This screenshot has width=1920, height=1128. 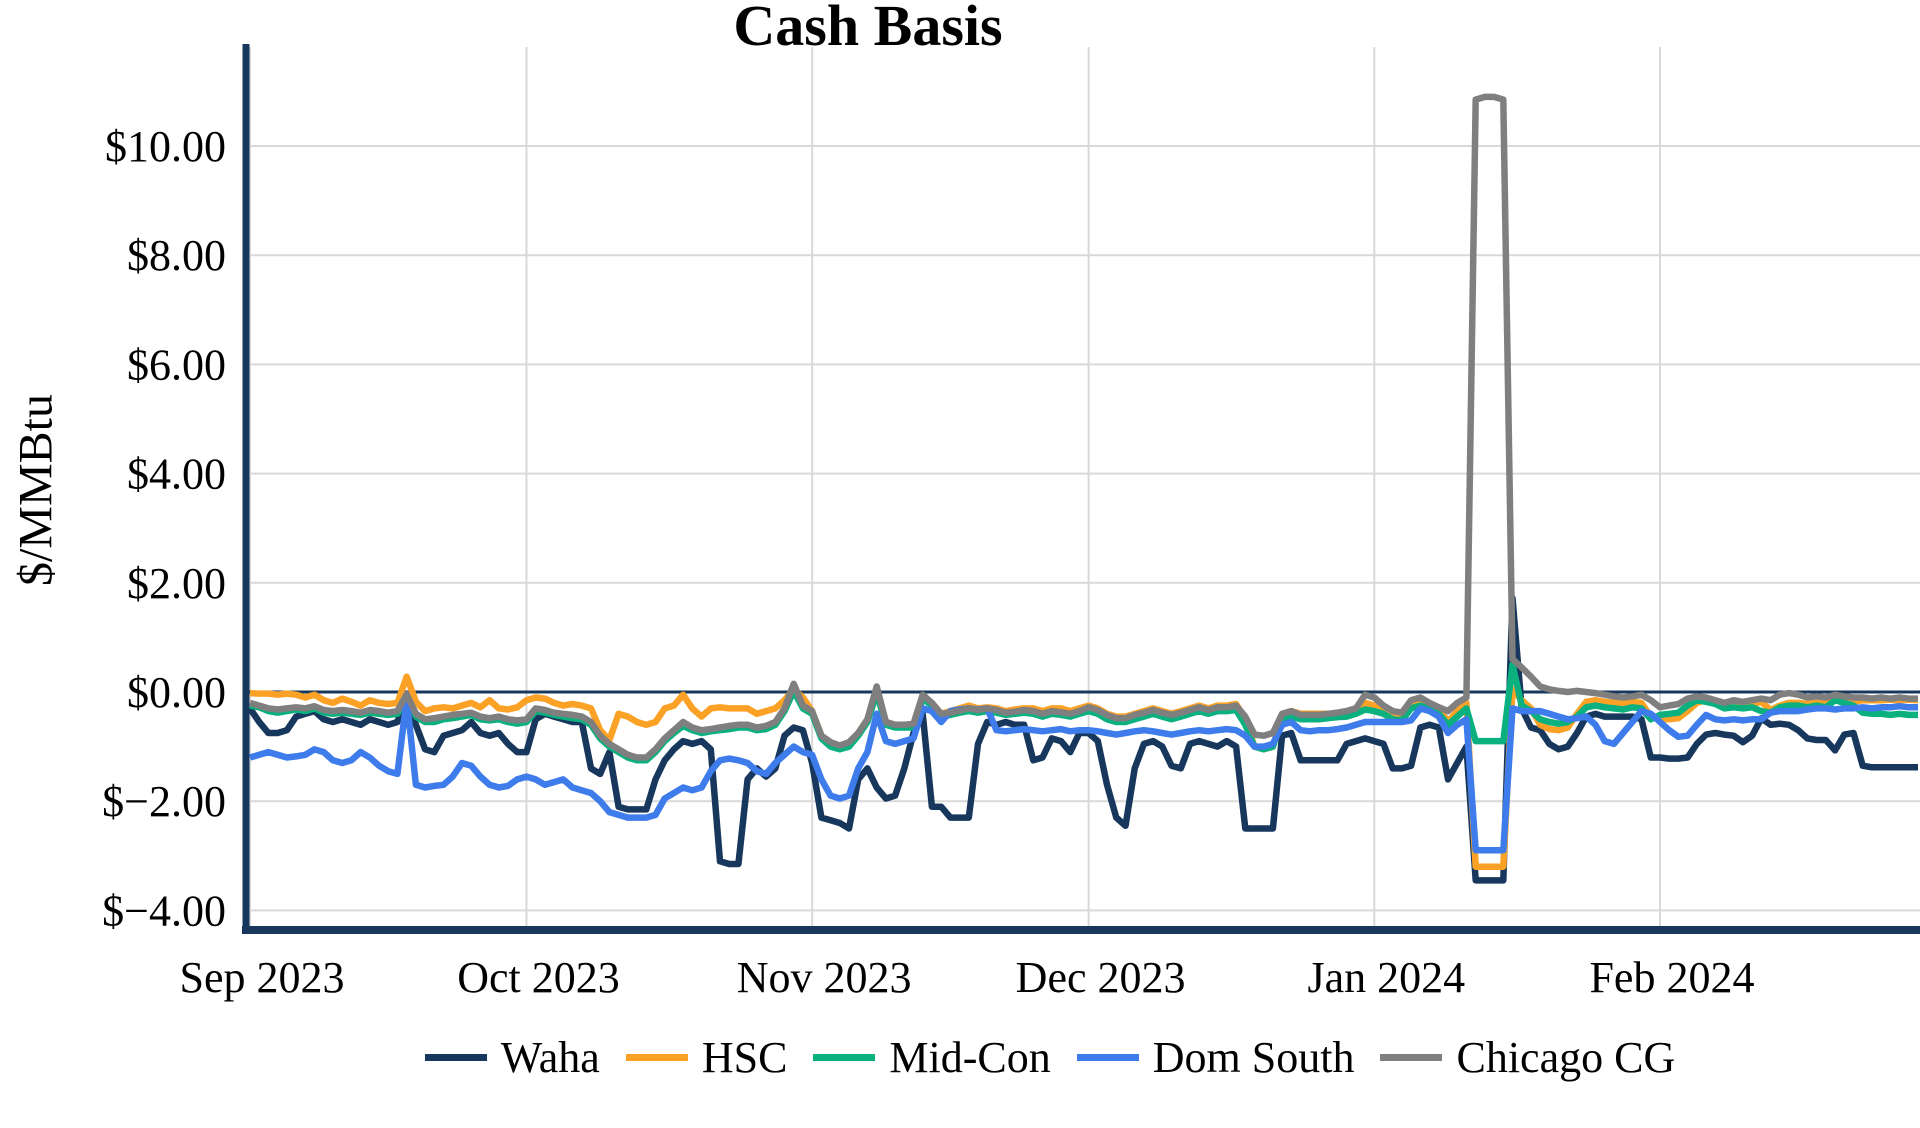 I want to click on mid-con-legend-swatch, so click(x=844, y=1057).